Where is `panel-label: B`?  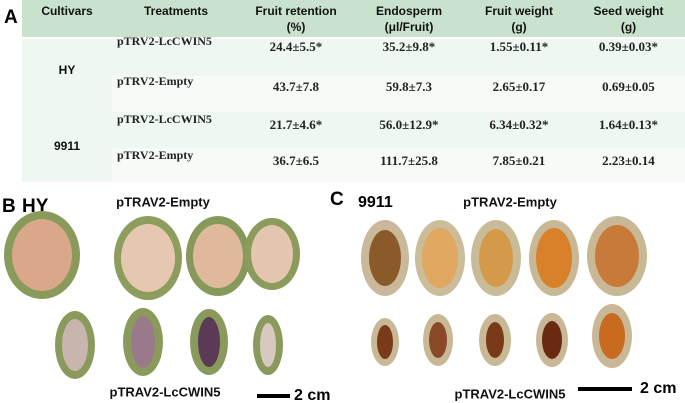
panel-label: B is located at coordinates (9, 206).